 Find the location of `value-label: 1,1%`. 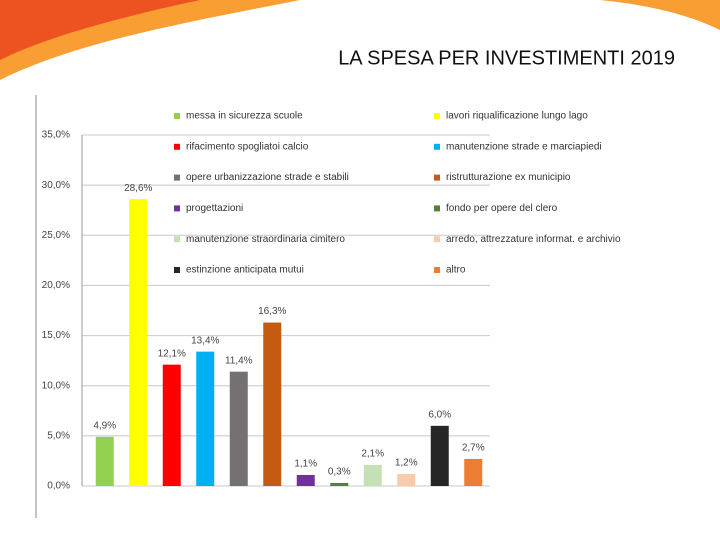

value-label: 1,1% is located at coordinates (305, 464).